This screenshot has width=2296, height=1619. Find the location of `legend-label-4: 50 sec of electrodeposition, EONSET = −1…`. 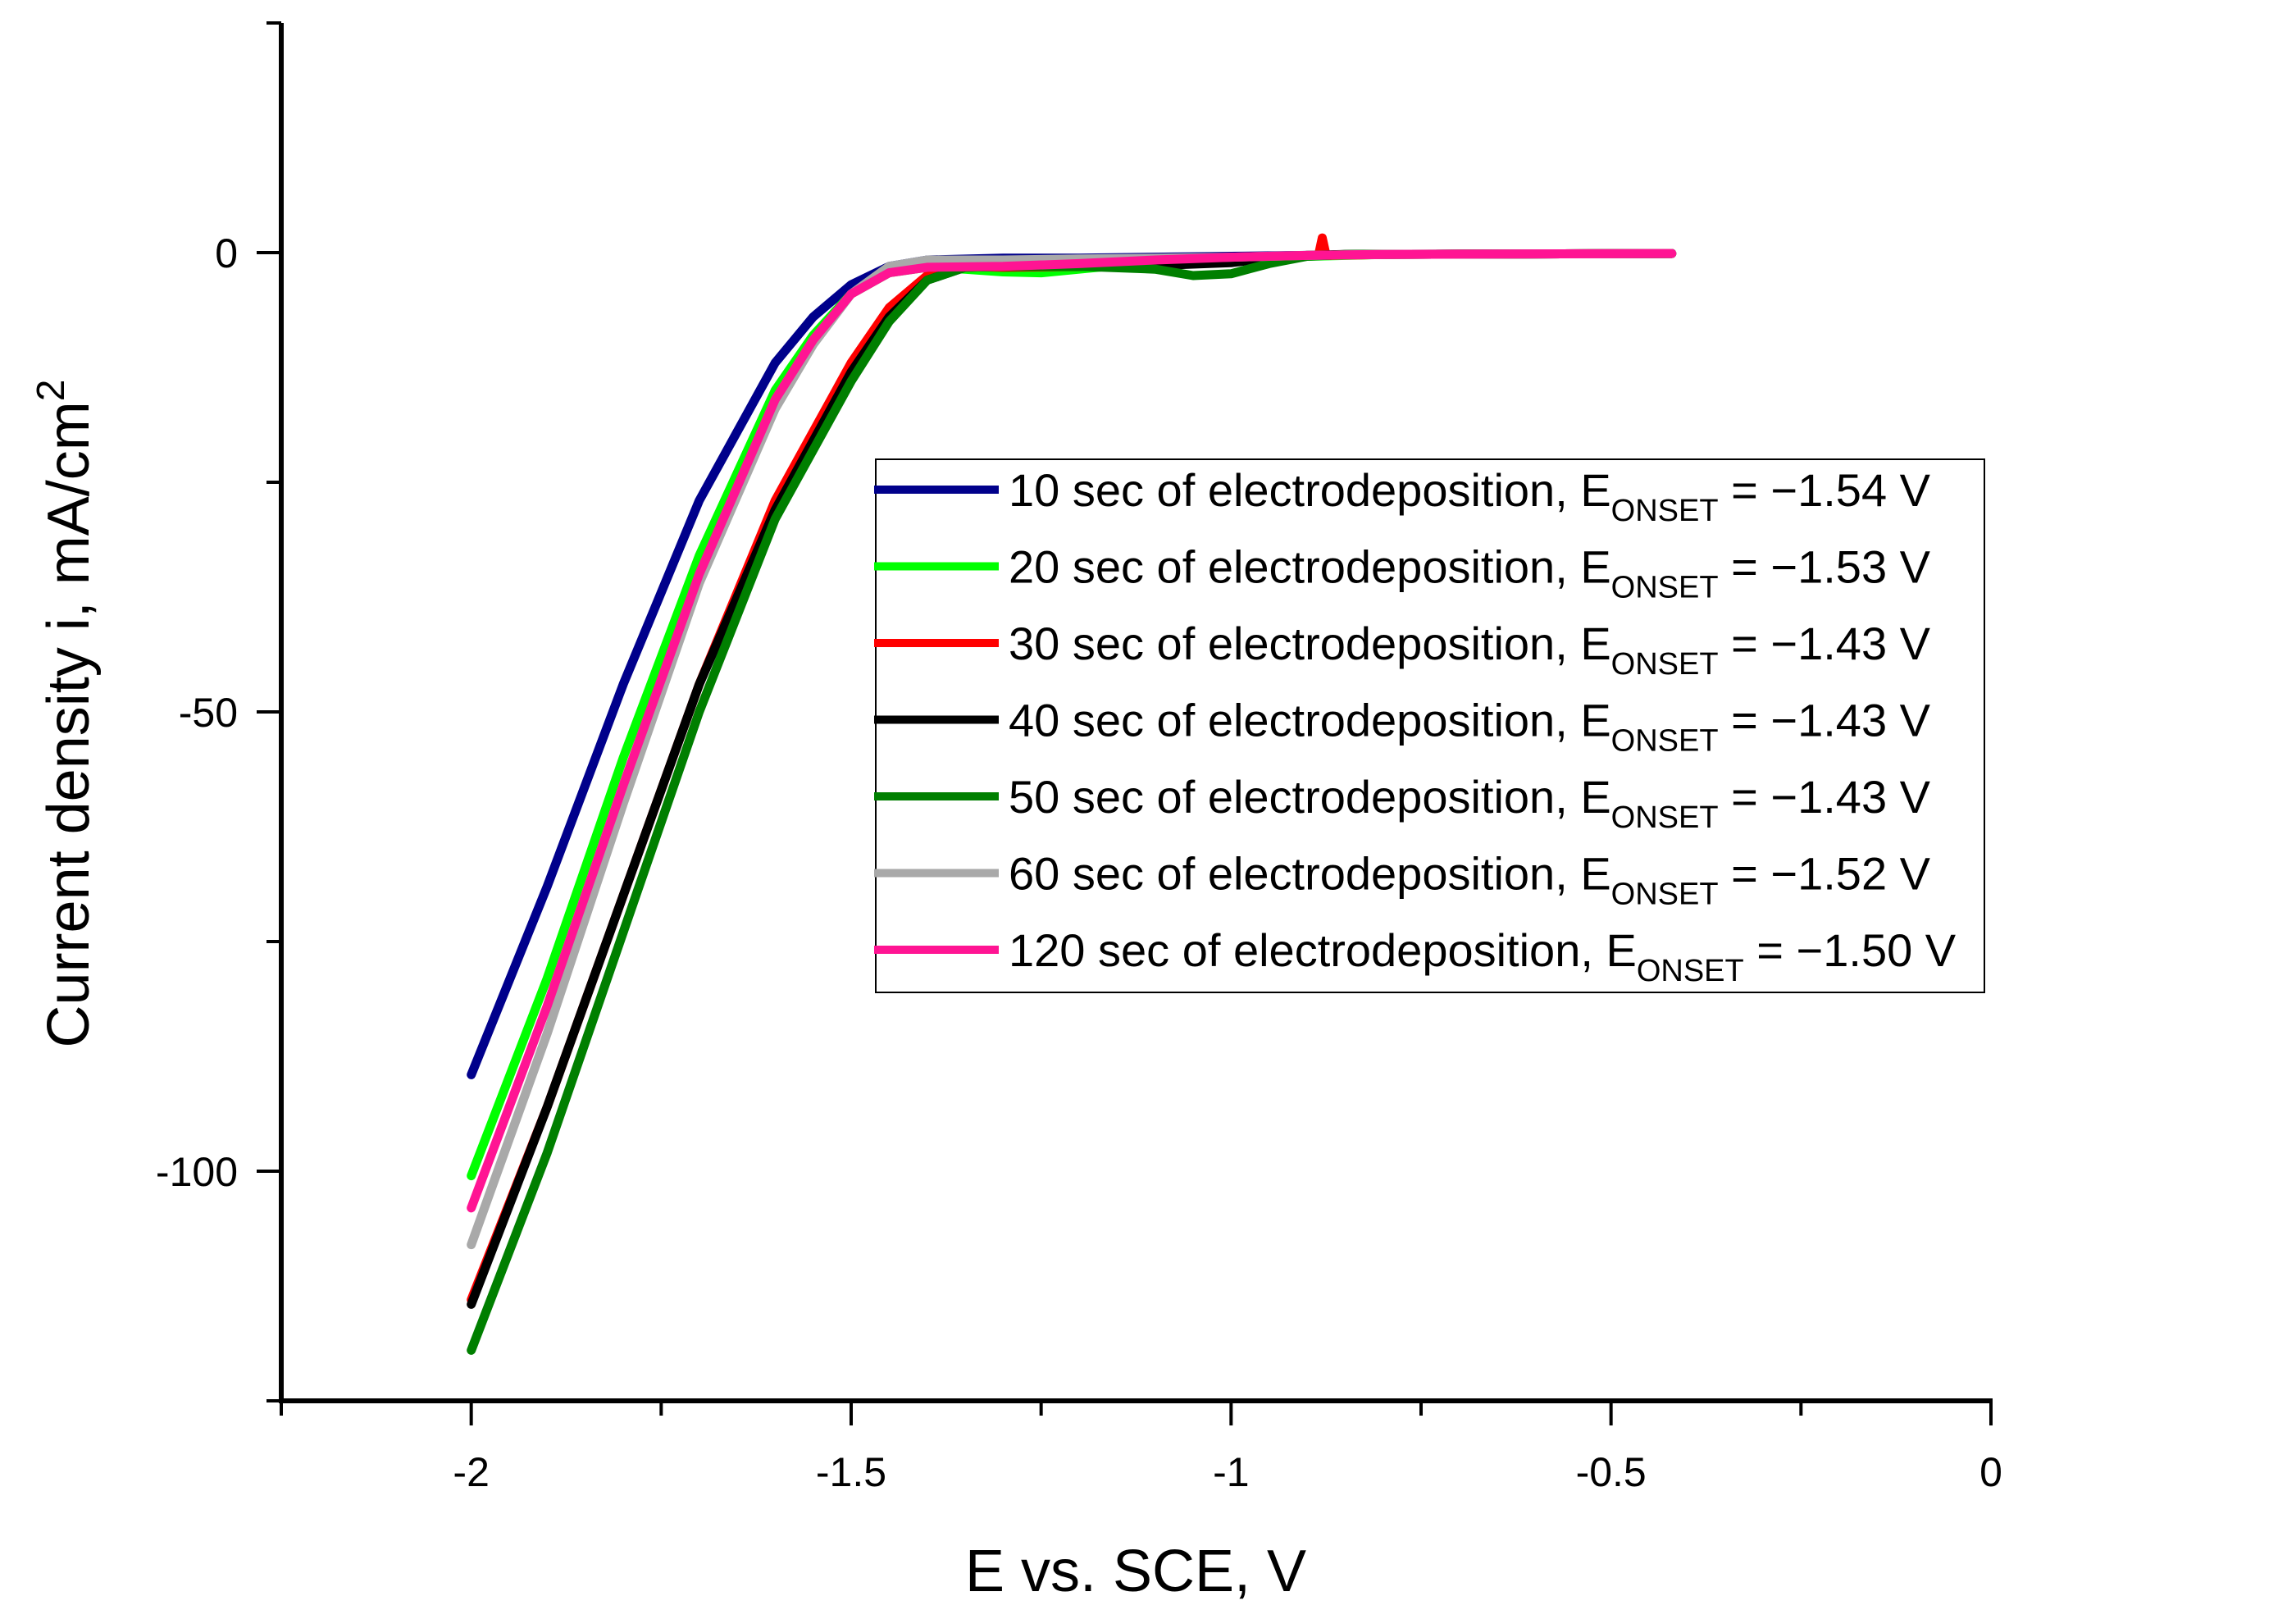

legend-label-4: 50 sec of electrodeposition, EONSET = −1… is located at coordinates (1470, 803).